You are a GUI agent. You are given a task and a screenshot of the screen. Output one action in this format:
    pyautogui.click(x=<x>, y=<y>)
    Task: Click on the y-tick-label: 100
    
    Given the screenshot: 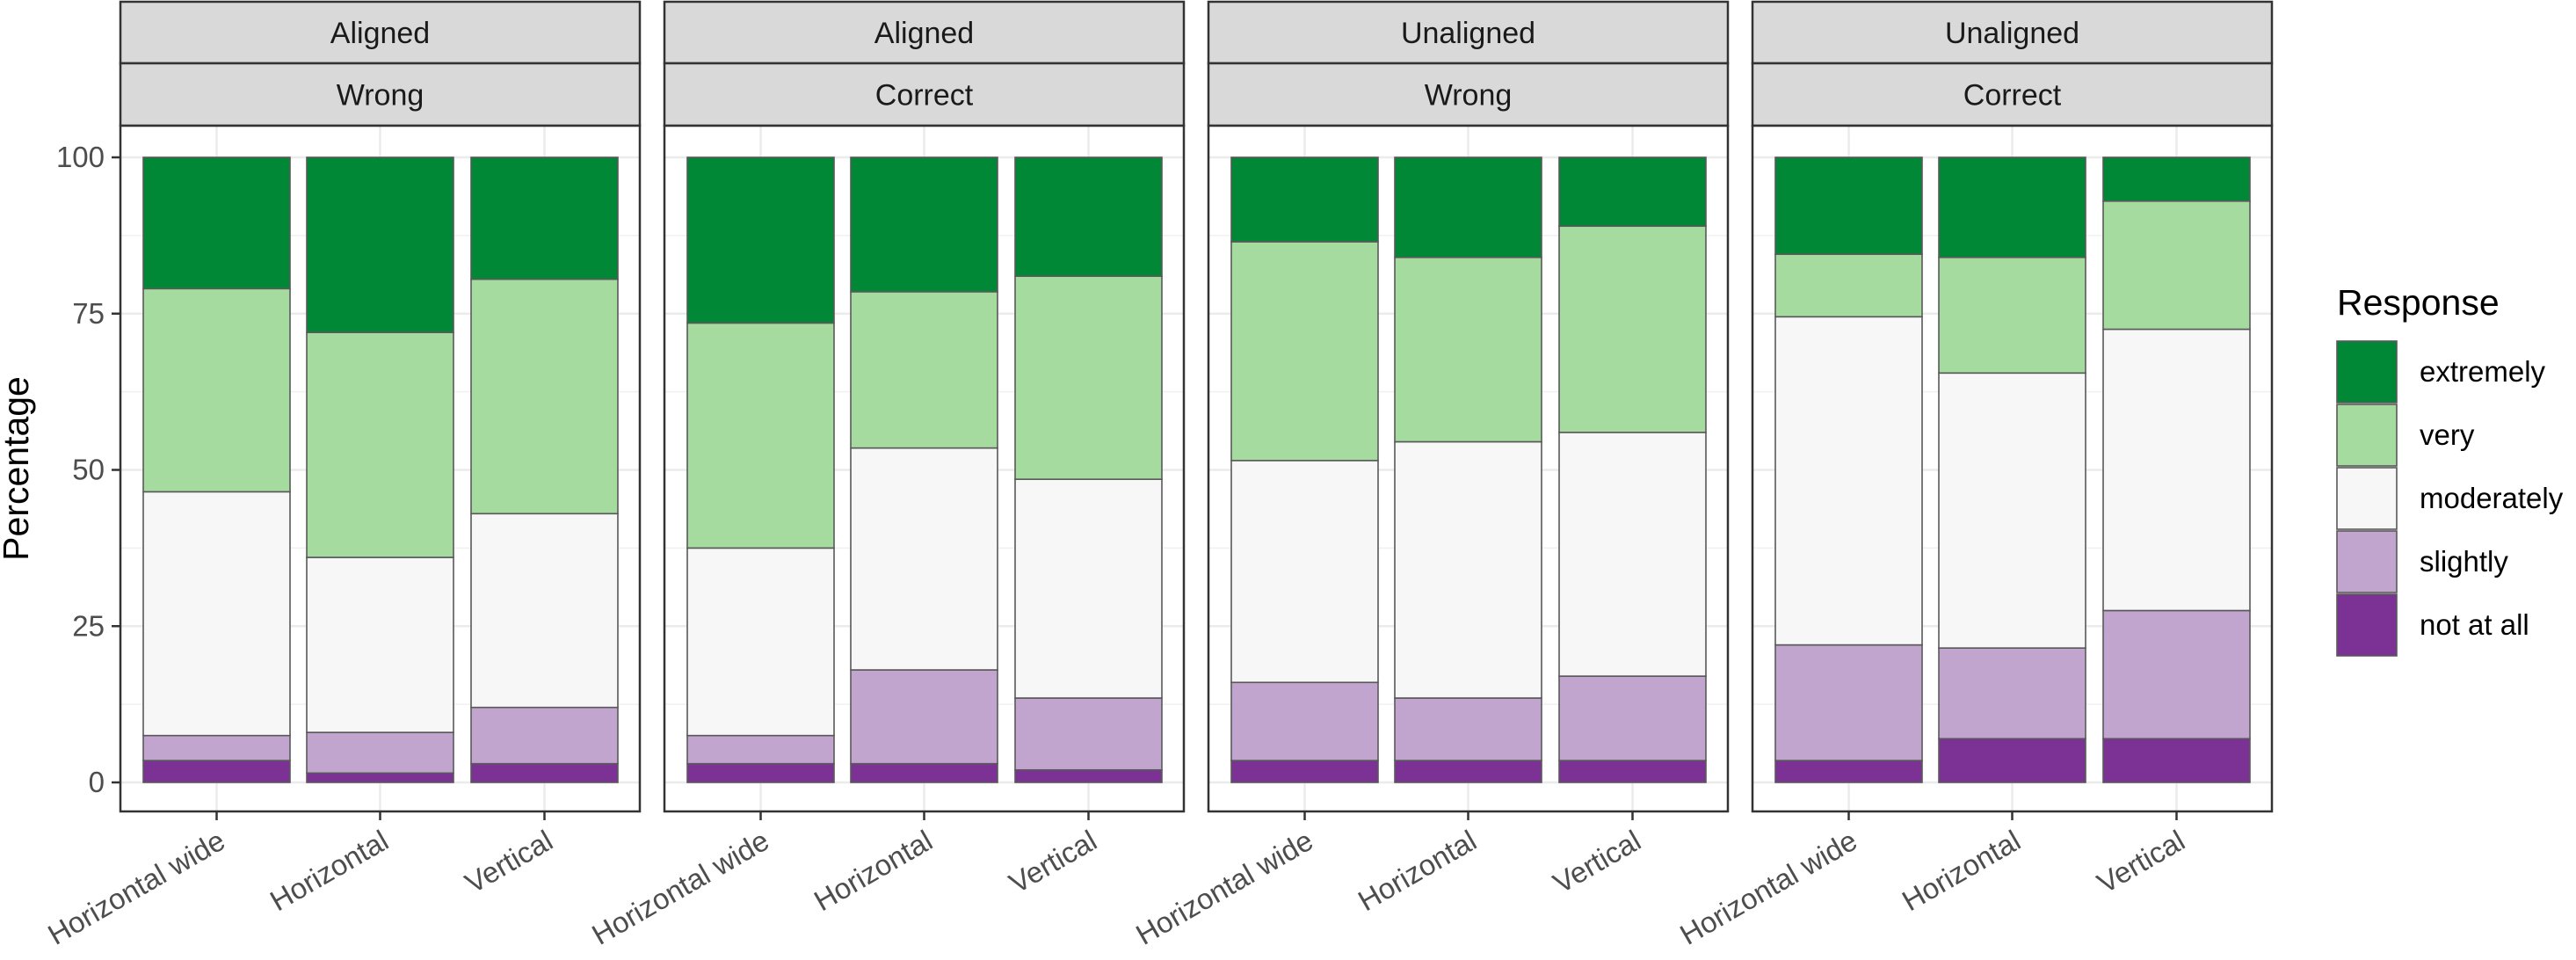 What is the action you would take?
    pyautogui.click(x=80, y=157)
    